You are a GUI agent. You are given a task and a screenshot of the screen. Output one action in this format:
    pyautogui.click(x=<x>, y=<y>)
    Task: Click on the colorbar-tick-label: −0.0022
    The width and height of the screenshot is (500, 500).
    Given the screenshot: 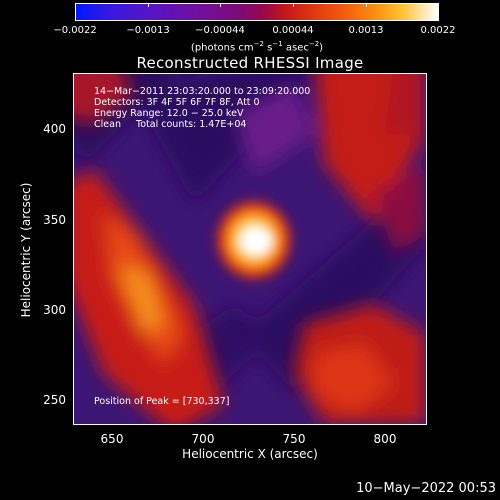 What is the action you would take?
    pyautogui.click(x=75, y=30)
    